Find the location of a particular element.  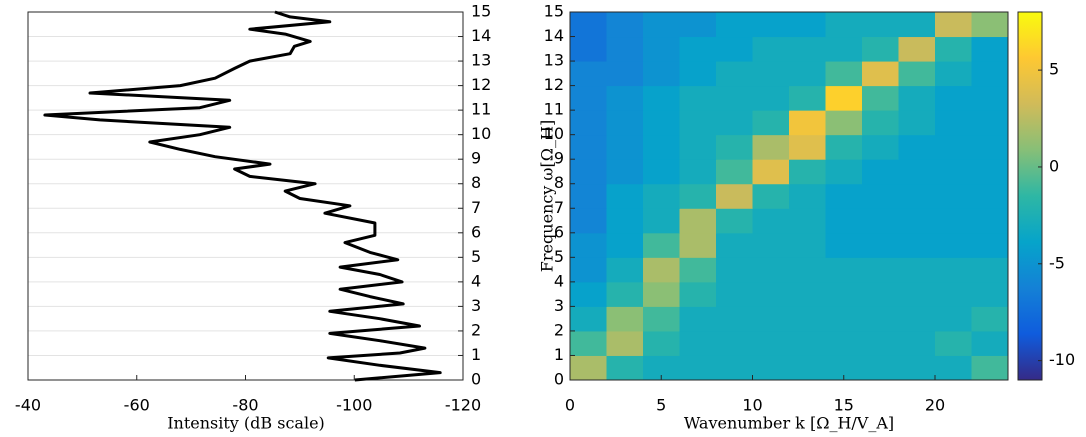

y-tick-label: 9 is located at coordinates (559, 158).